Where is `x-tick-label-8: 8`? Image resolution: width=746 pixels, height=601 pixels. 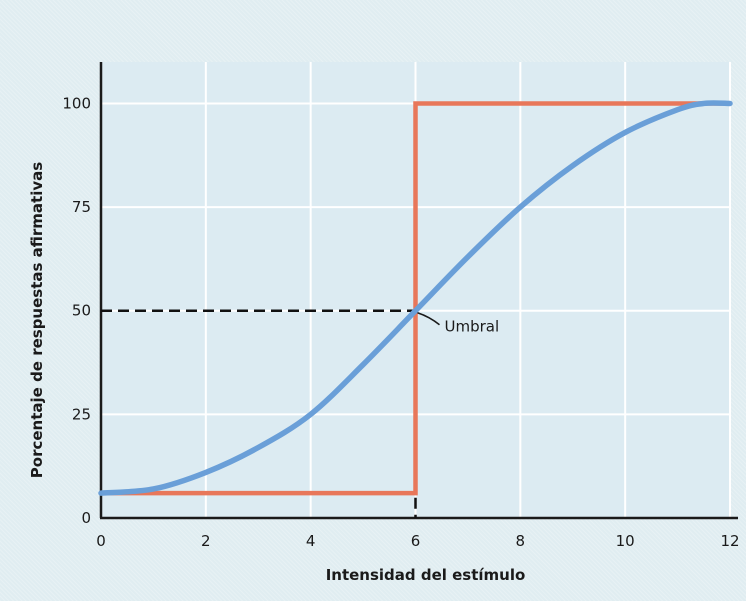
x-tick-label-8: 8 is located at coordinates (521, 541).